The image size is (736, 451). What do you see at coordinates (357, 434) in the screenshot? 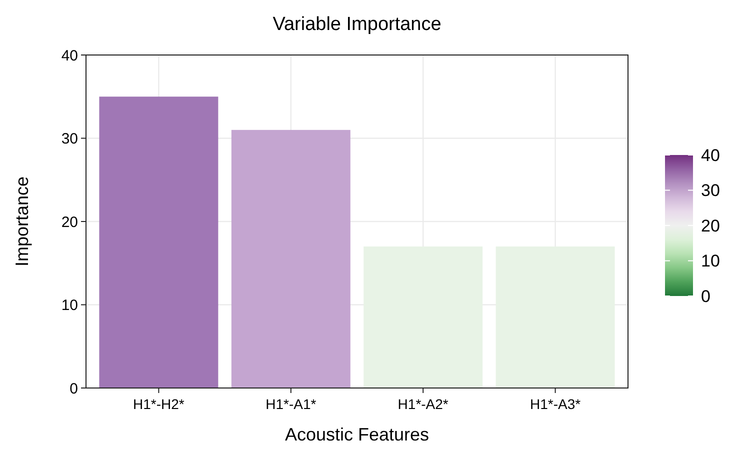
I see `x-axis-title: Acoustic Features` at bounding box center [357, 434].